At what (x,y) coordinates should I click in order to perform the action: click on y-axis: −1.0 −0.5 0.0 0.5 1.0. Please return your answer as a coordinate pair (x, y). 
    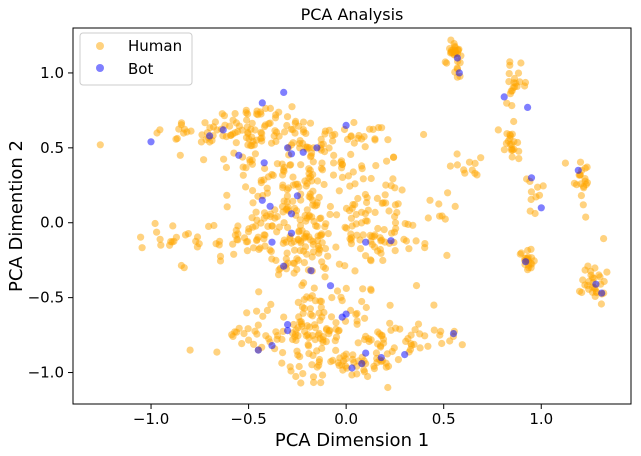
    Looking at the image, I should click on (50, 223).